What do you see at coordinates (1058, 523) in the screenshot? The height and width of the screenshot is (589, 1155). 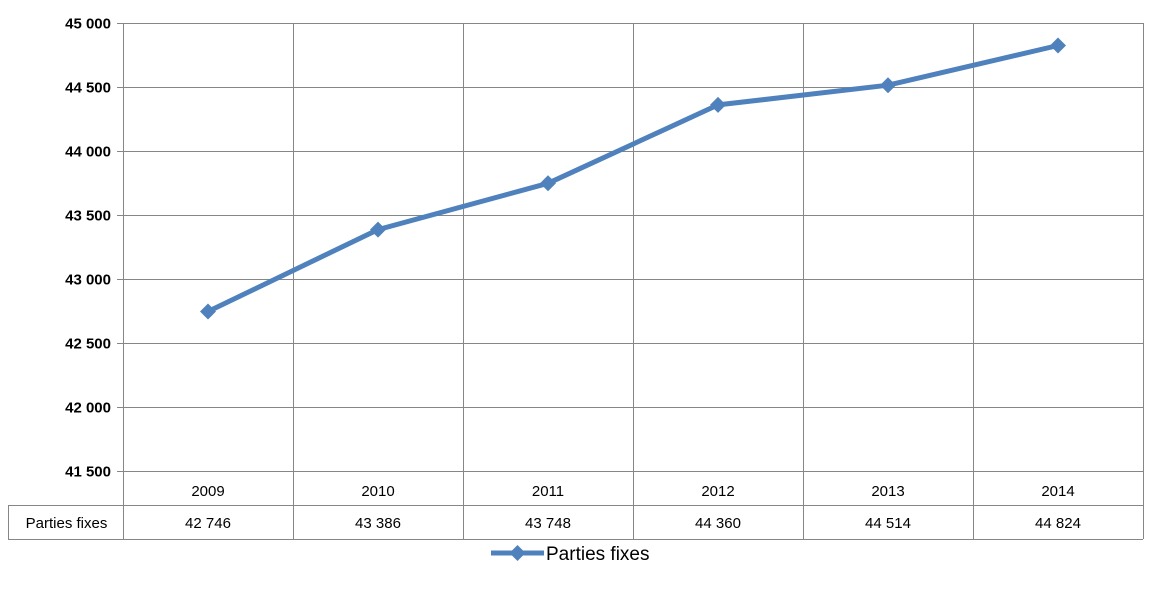 I see `table-value-cell: 44 824` at bounding box center [1058, 523].